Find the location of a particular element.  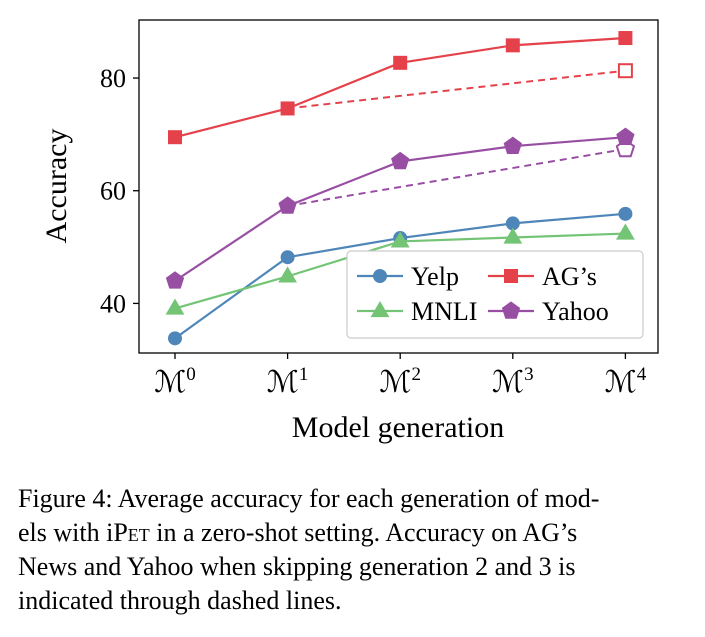

series-ag-s is located at coordinates (400, 88).